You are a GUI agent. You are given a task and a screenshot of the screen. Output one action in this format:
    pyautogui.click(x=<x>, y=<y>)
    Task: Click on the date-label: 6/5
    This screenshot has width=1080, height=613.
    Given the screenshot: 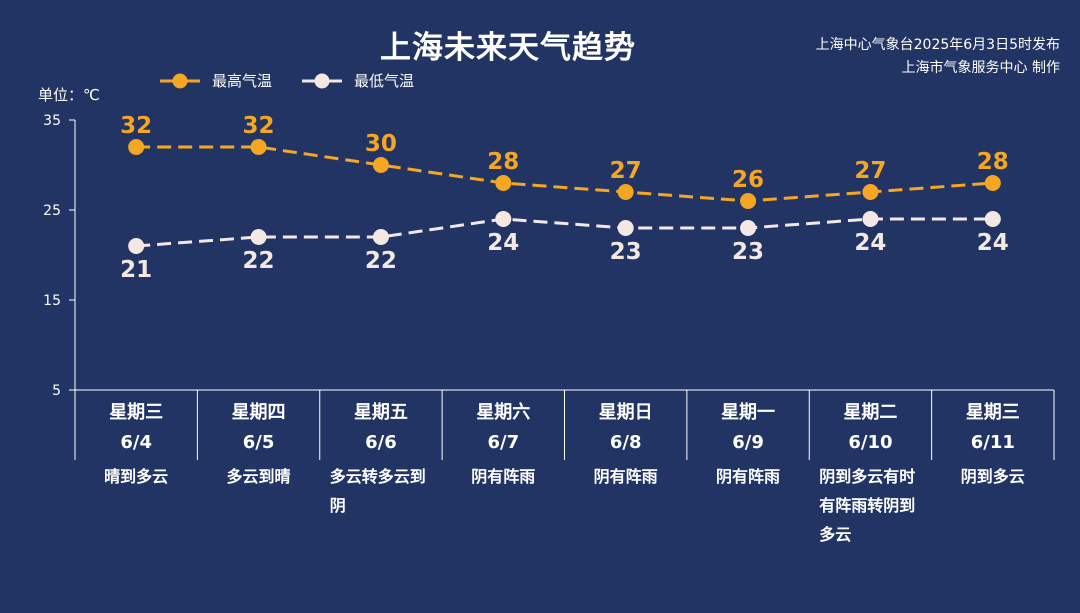 What is the action you would take?
    pyautogui.click(x=258, y=442)
    